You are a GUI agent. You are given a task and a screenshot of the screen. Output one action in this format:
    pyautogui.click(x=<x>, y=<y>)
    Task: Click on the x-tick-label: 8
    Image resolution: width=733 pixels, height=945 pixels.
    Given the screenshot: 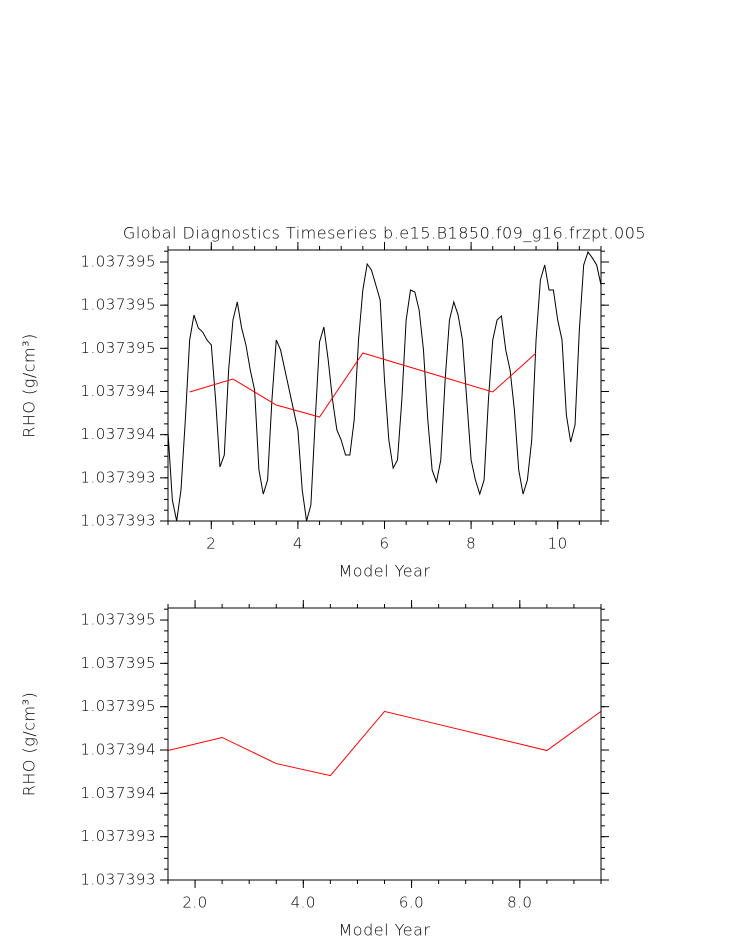 What is the action you would take?
    pyautogui.click(x=471, y=544)
    